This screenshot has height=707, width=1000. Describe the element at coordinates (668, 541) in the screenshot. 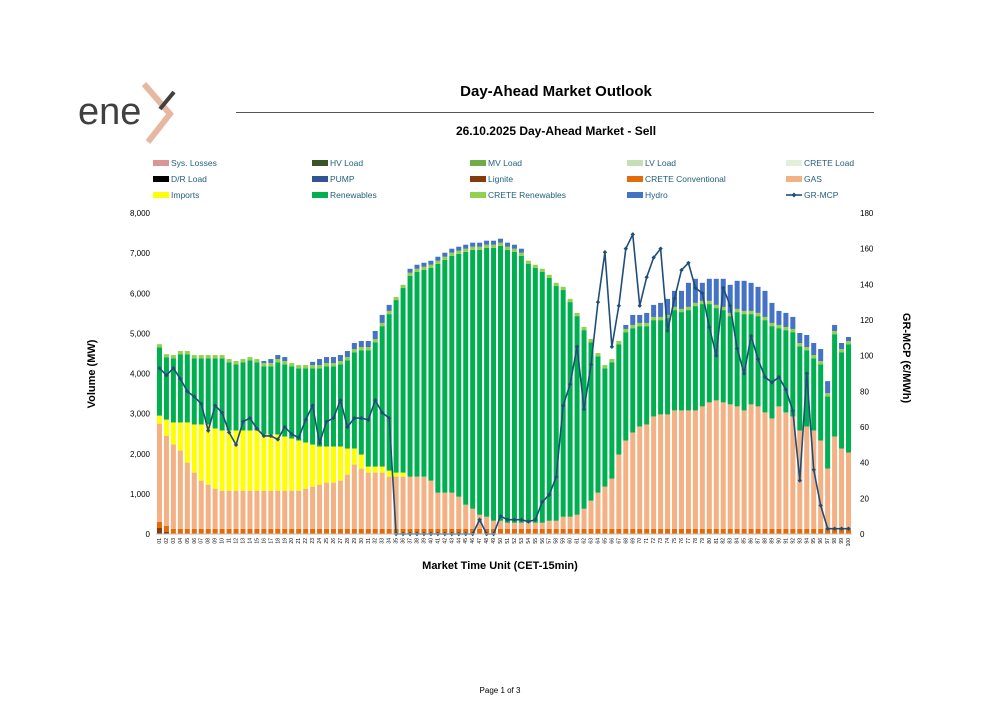

I see `x-tick-label: 74` at that location.